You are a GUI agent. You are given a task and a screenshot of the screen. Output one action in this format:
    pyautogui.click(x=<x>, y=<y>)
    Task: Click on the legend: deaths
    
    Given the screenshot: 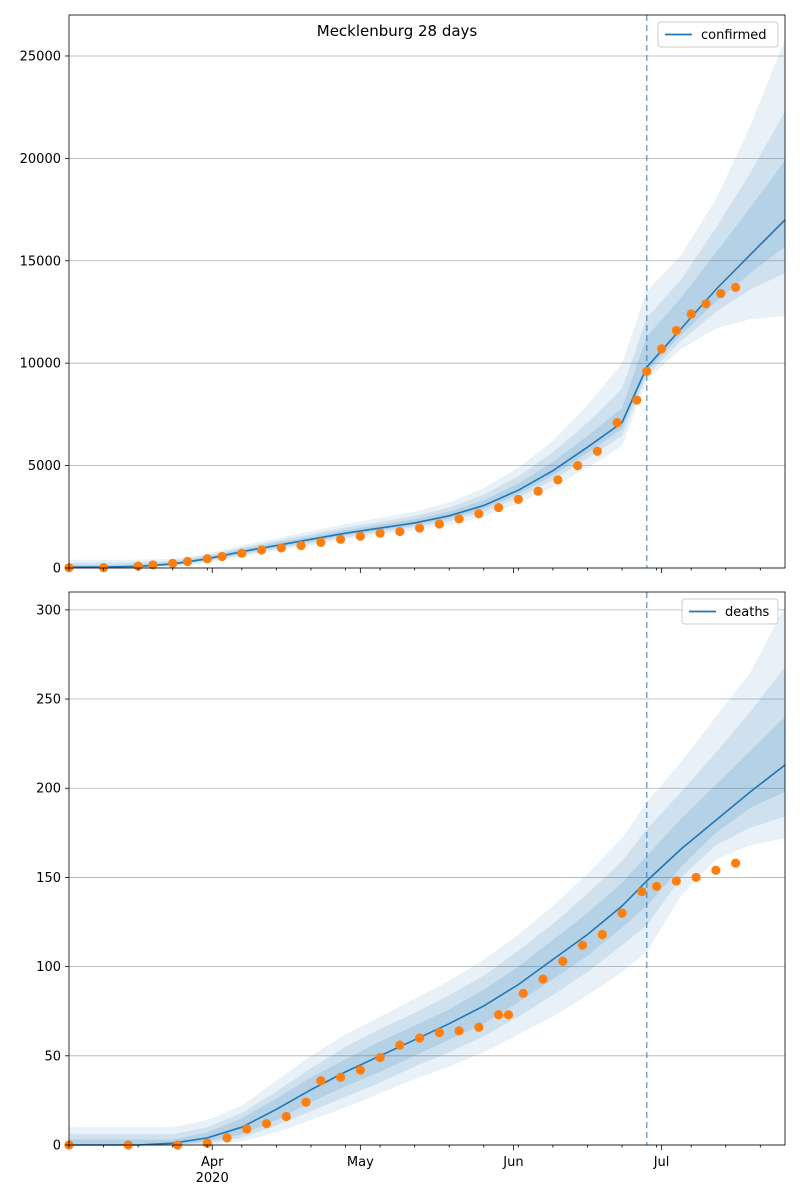 What is the action you would take?
    pyautogui.click(x=730, y=611)
    